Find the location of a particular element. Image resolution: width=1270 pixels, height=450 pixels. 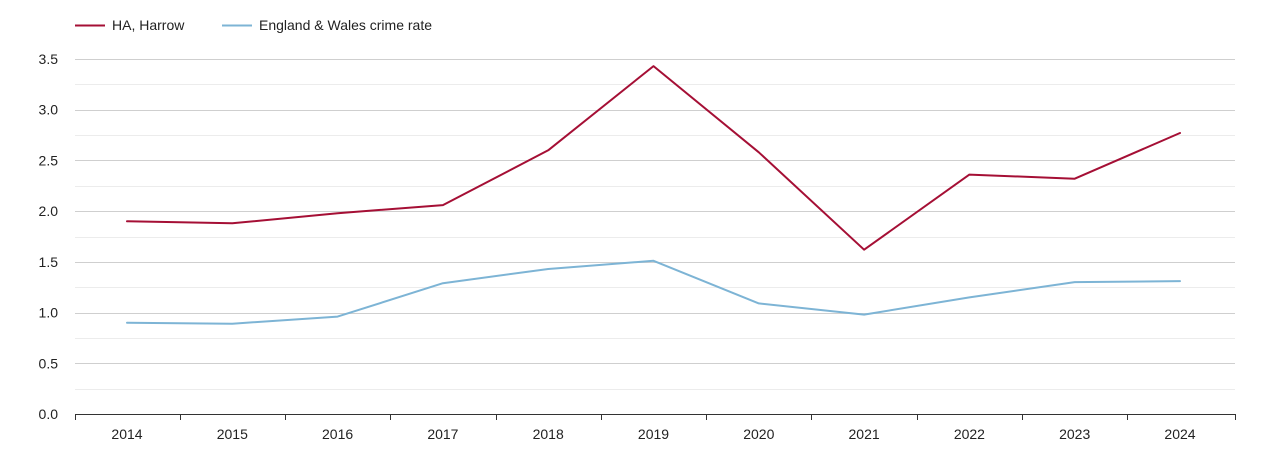

x-tick-label: 2014 is located at coordinates (126, 434).